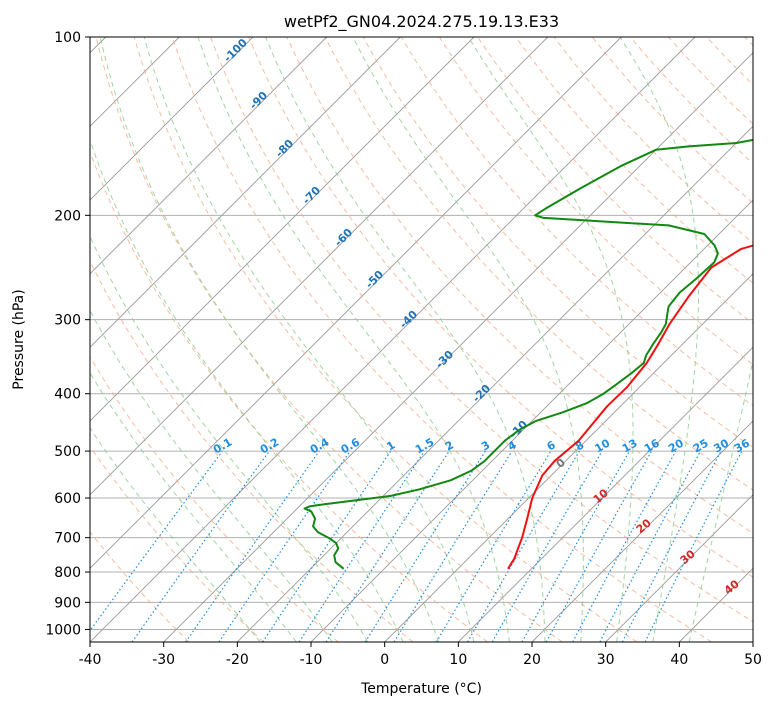  What do you see at coordinates (237, 660) in the screenshot?
I see `x-tick-label: -20` at bounding box center [237, 660].